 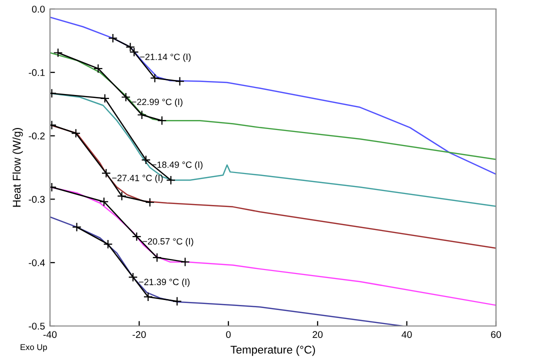 What do you see at coordinates (36, 262) in the screenshot?
I see `y-tick-label: -0.4` at bounding box center [36, 262].